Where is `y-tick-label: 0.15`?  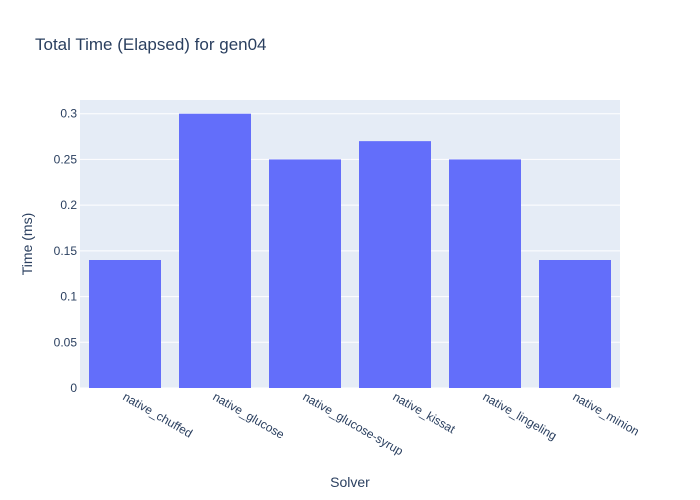 y-tick-label: 0.15 is located at coordinates (66, 251).